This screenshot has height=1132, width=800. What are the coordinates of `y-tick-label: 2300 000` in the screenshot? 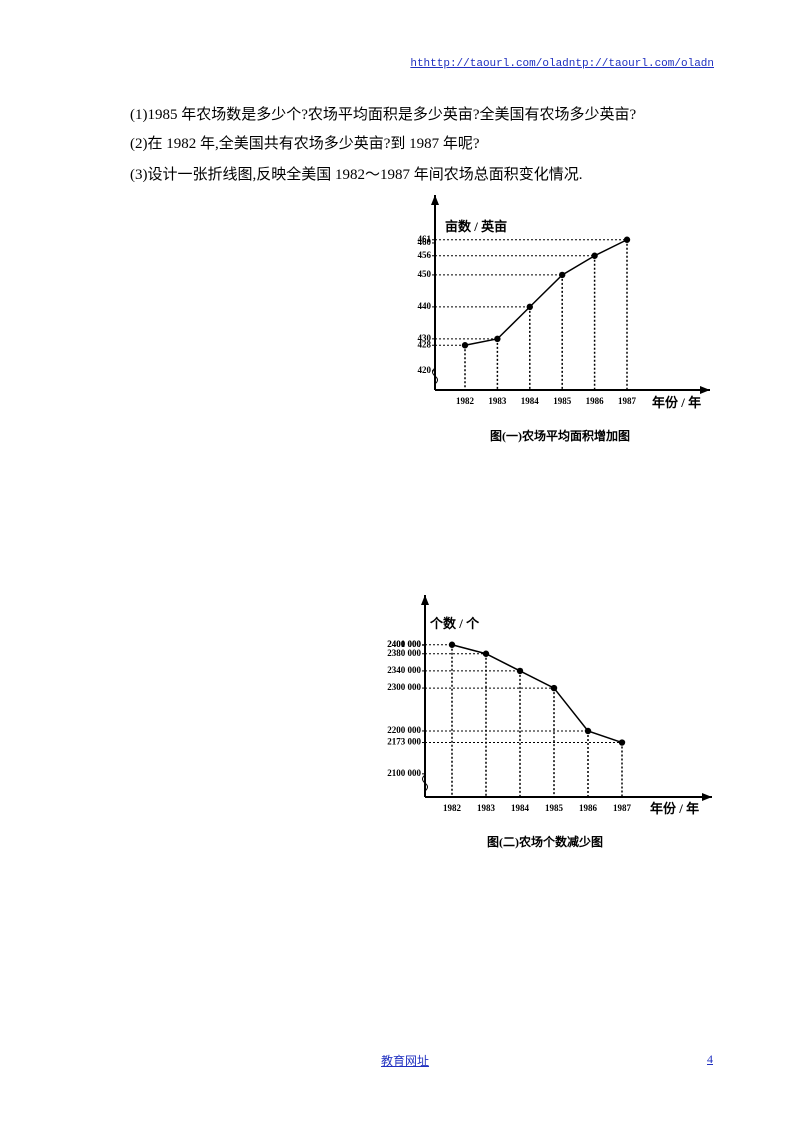 It's located at (404, 687).